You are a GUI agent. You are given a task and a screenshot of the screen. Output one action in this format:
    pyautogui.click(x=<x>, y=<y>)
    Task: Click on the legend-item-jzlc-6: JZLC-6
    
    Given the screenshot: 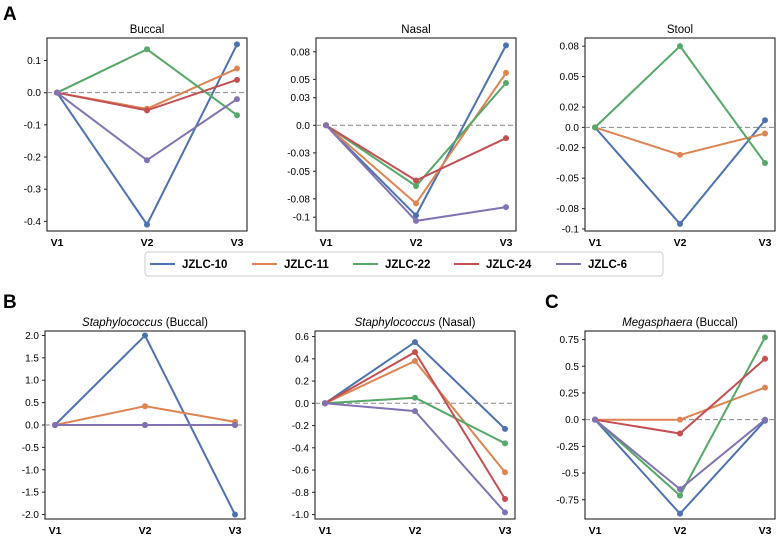 What is the action you would take?
    pyautogui.click(x=591, y=265)
    